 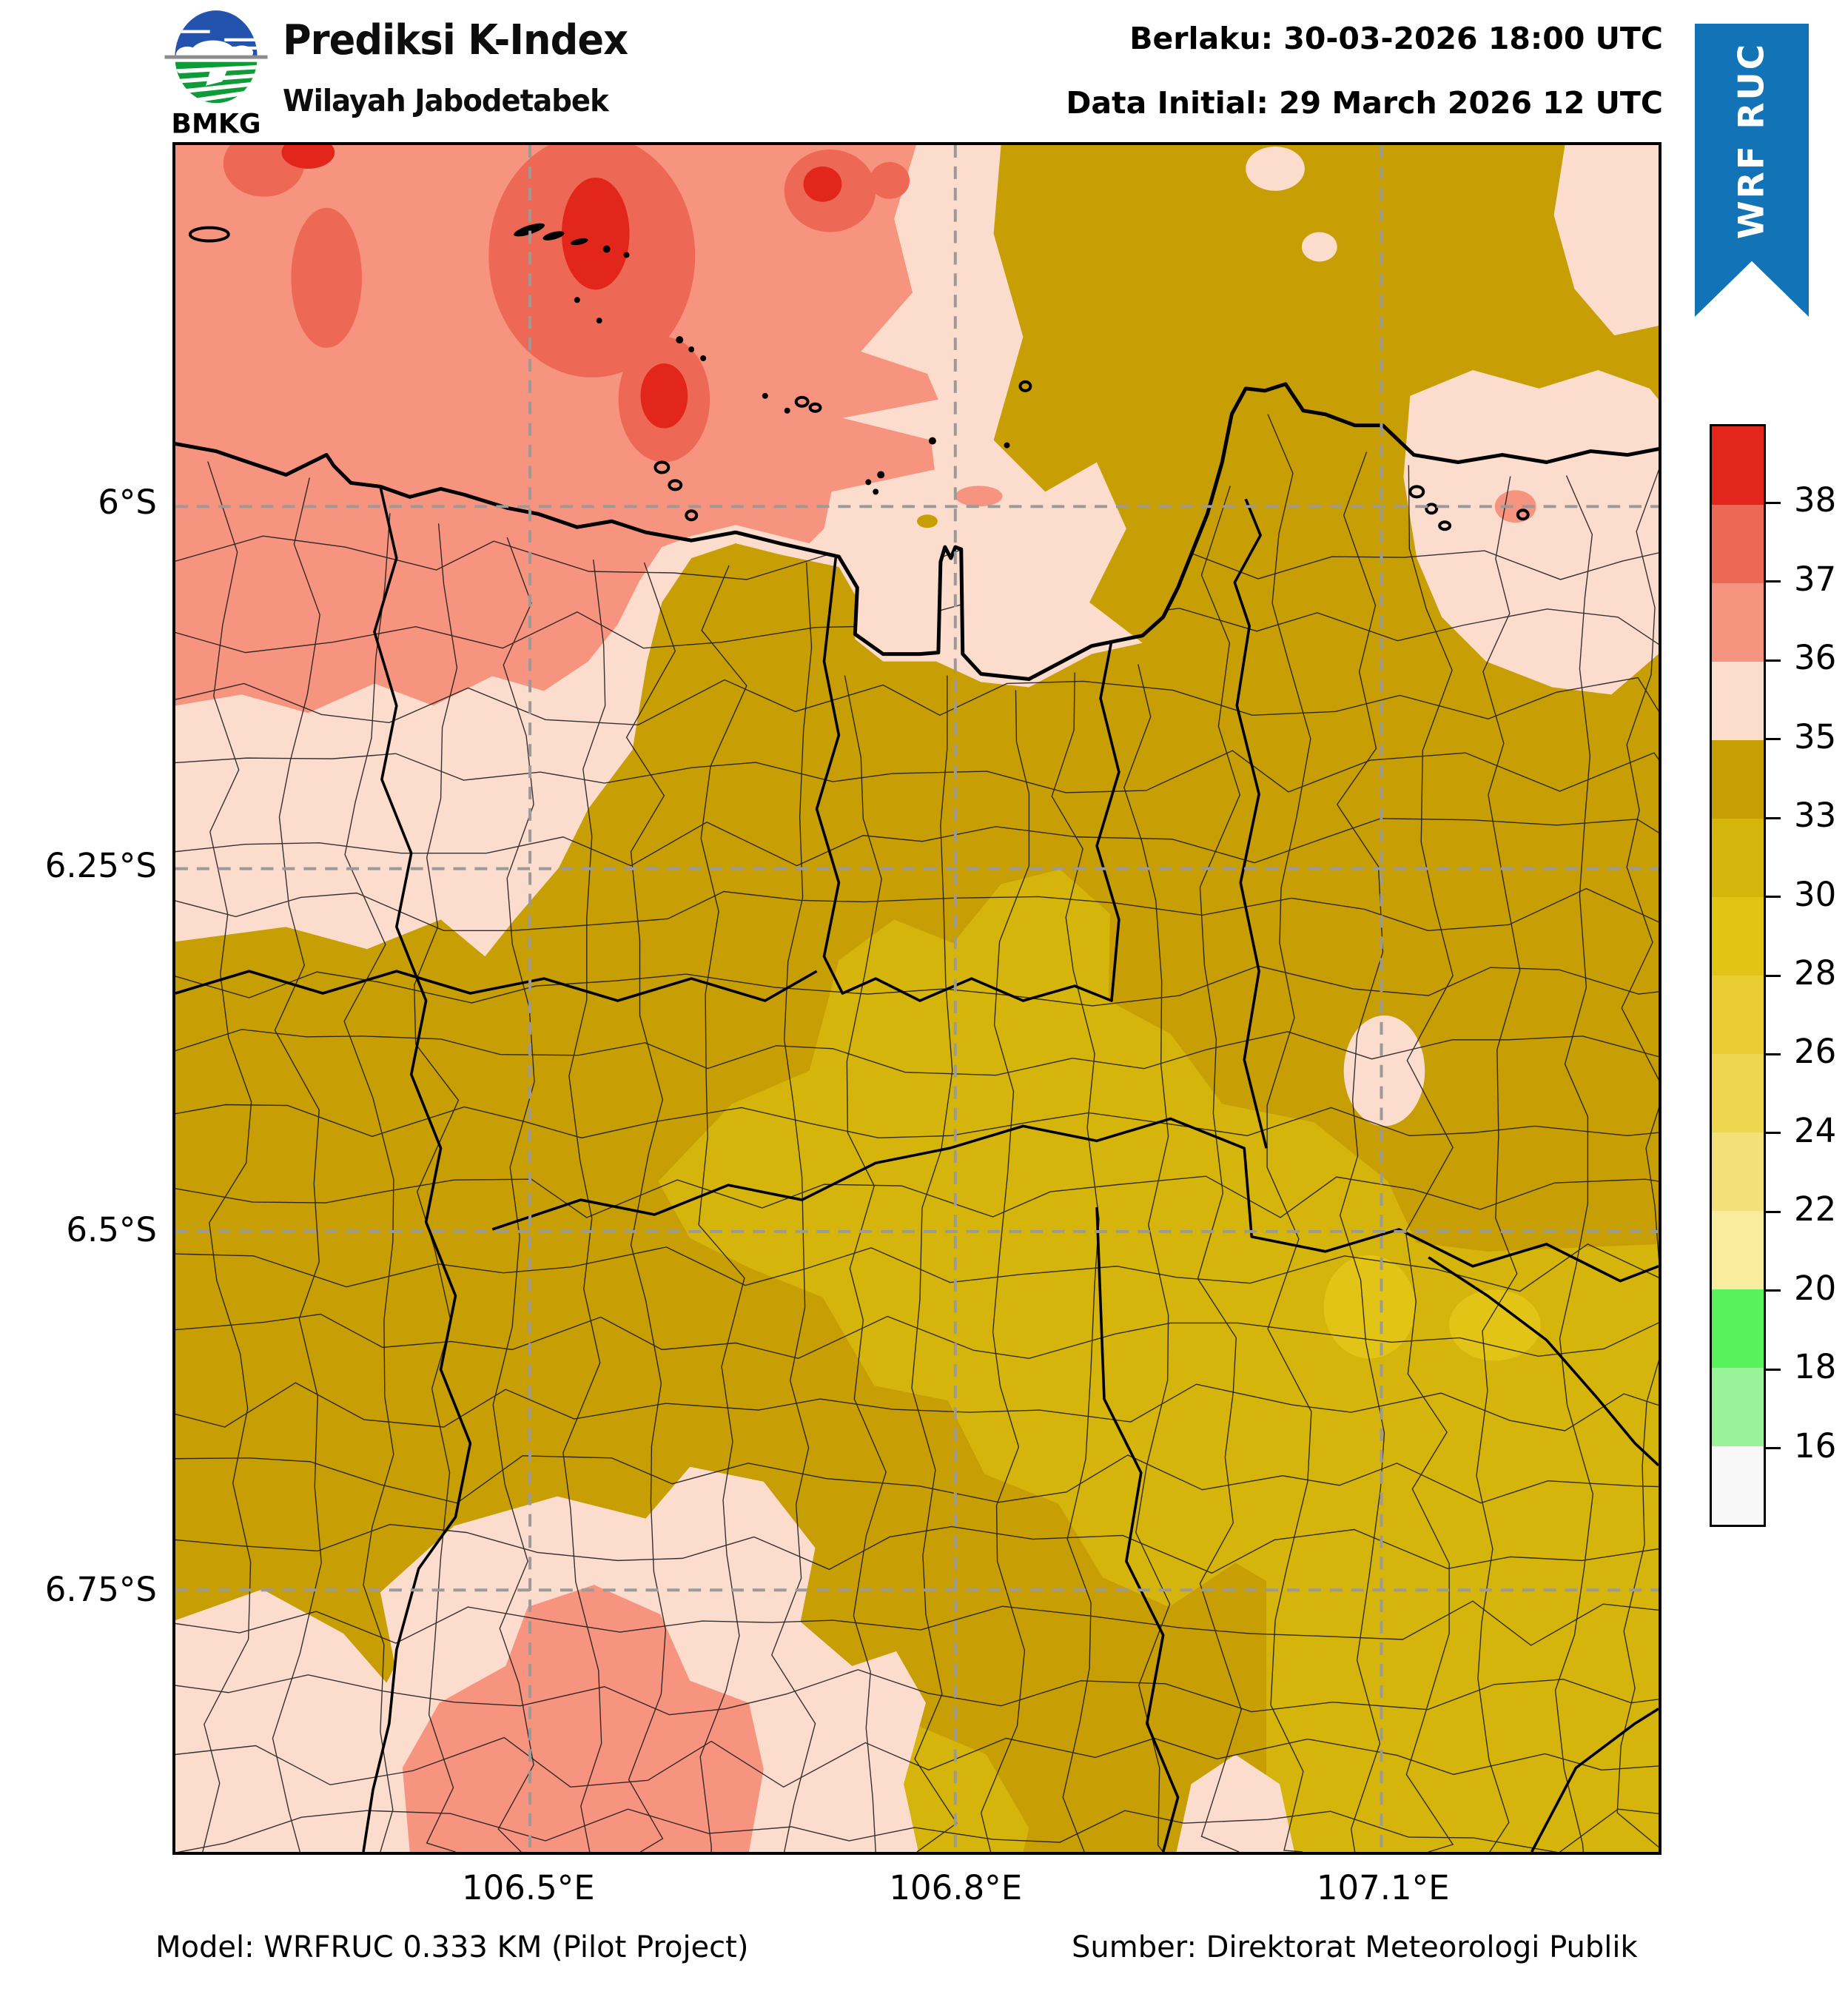 I want to click on colorbar-tick-label: 38, so click(x=1815, y=500).